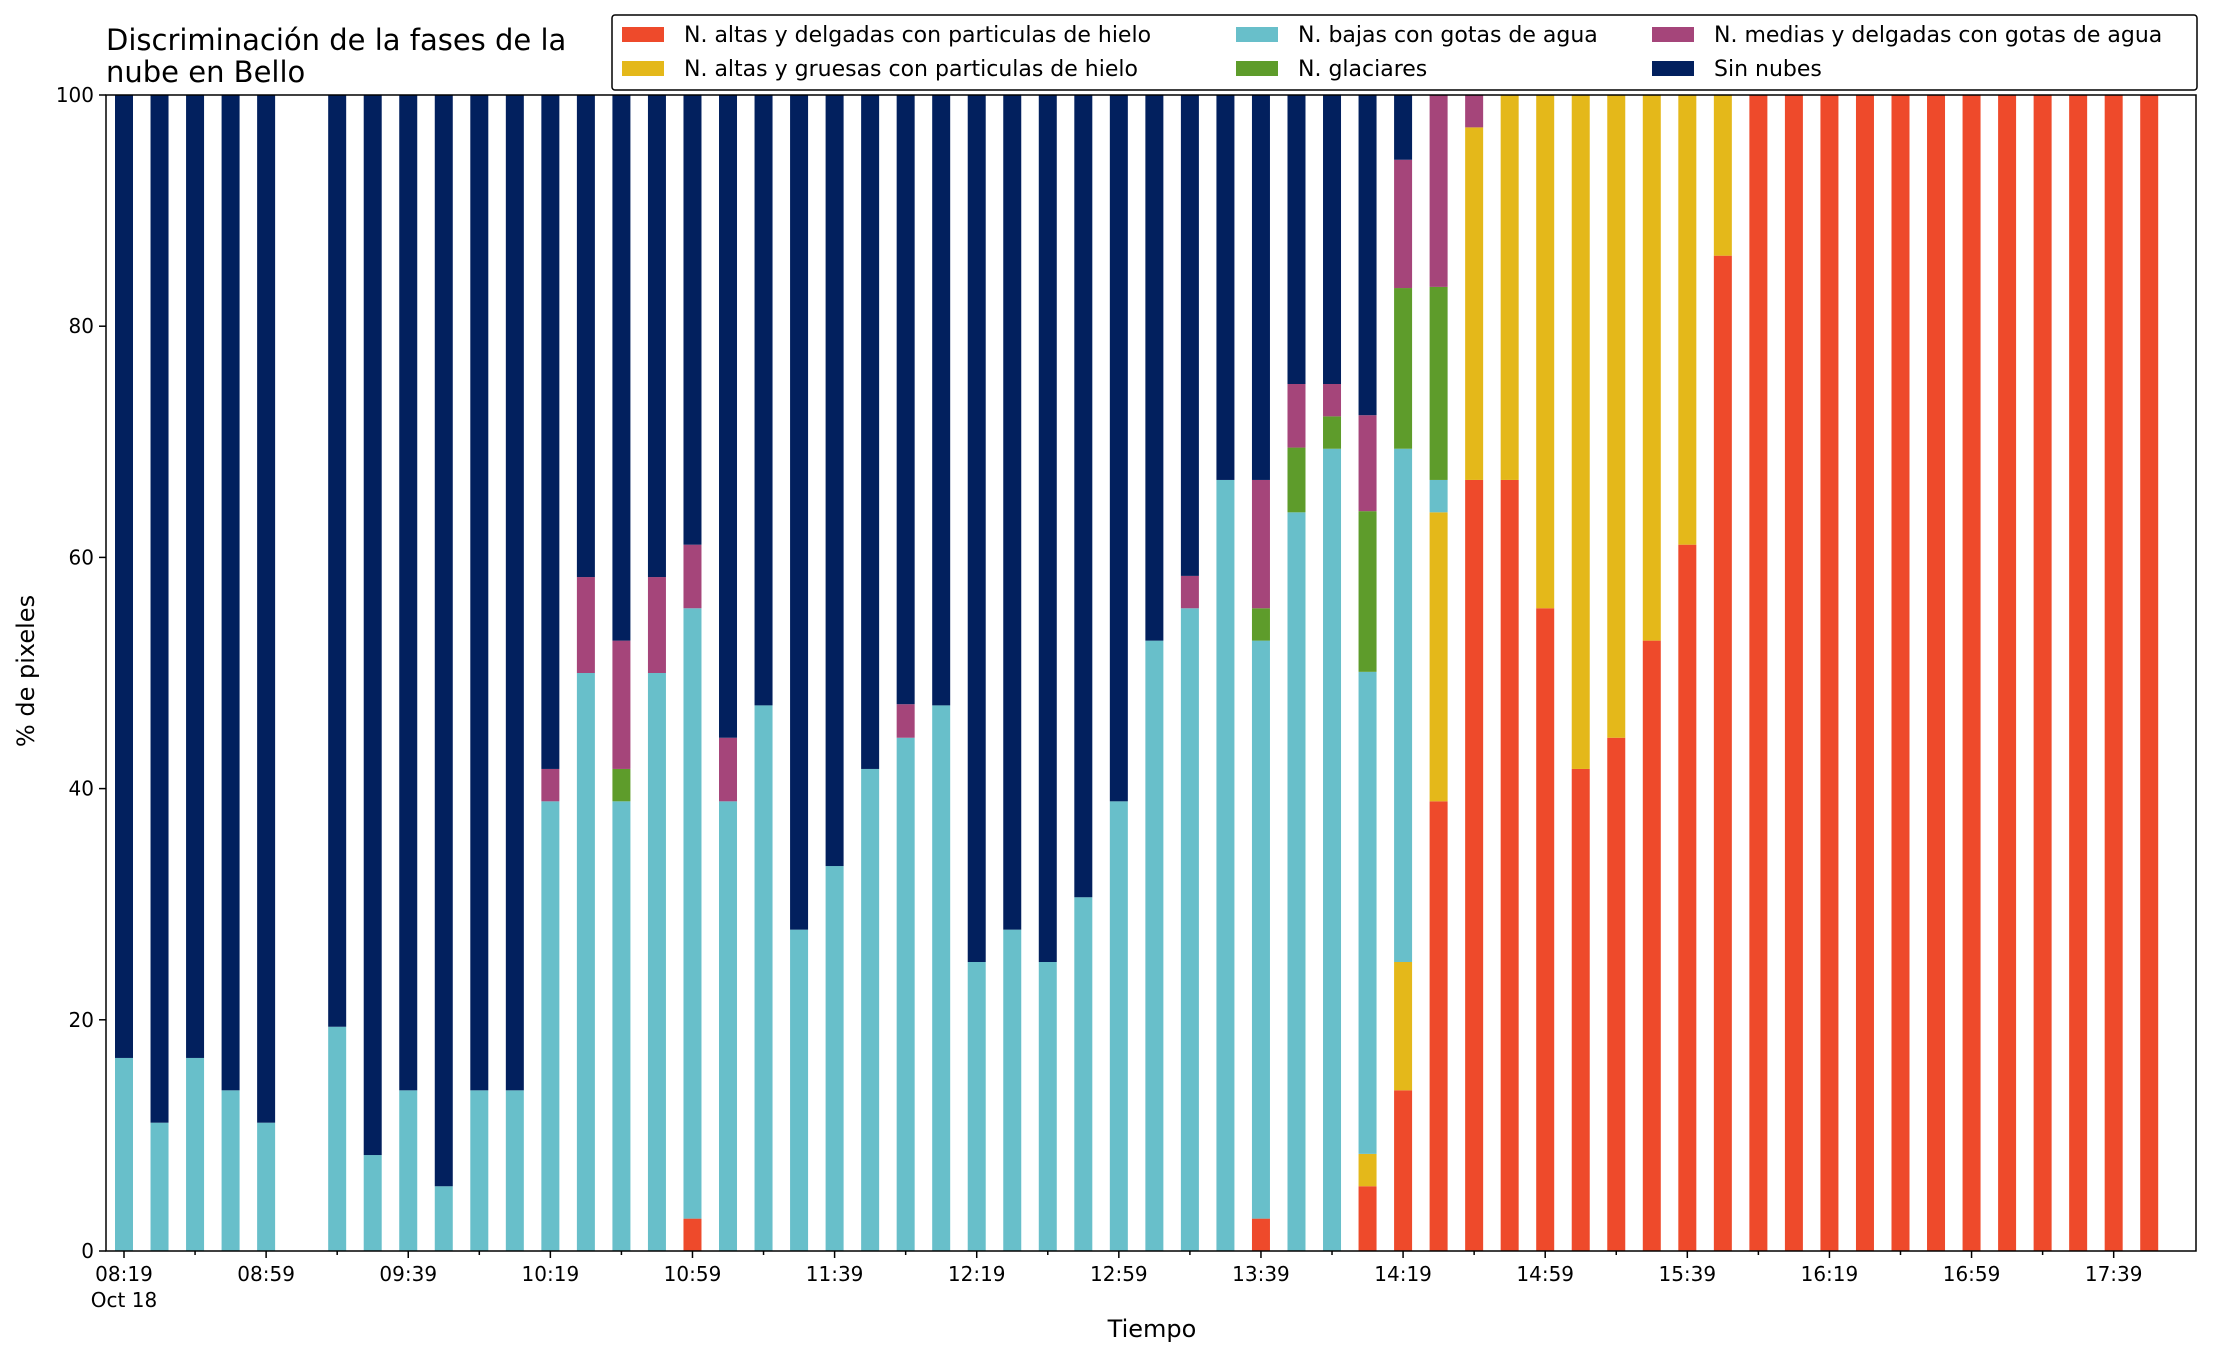  What do you see at coordinates (1332, 432) in the screenshot?
I see `bar-segment-glaciares` at bounding box center [1332, 432].